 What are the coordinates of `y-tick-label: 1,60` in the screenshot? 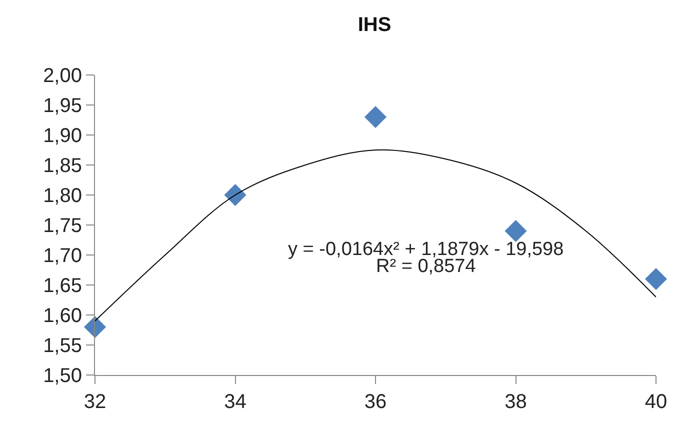 It's located at (62, 316).